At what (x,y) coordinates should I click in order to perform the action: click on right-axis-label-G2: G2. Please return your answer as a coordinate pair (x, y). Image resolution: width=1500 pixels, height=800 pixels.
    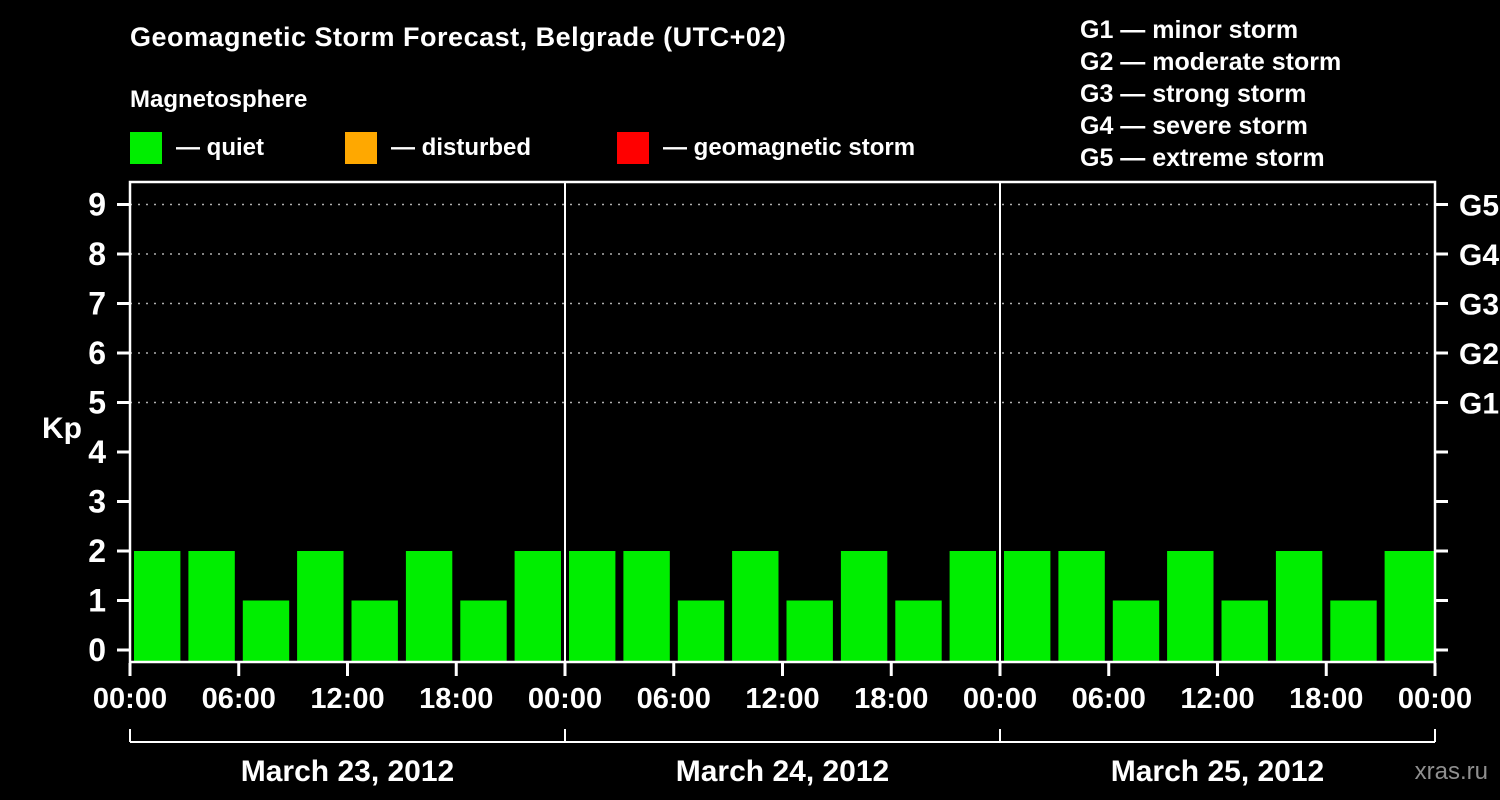
    Looking at the image, I should click on (1479, 354).